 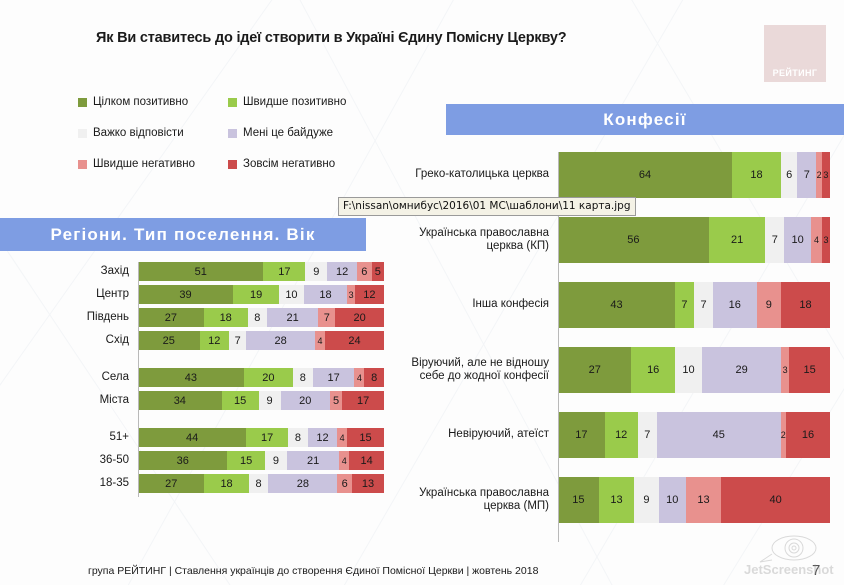 I want to click on chart-row: 36-50 36 15 9 21 4 14, so click(x=225, y=460).